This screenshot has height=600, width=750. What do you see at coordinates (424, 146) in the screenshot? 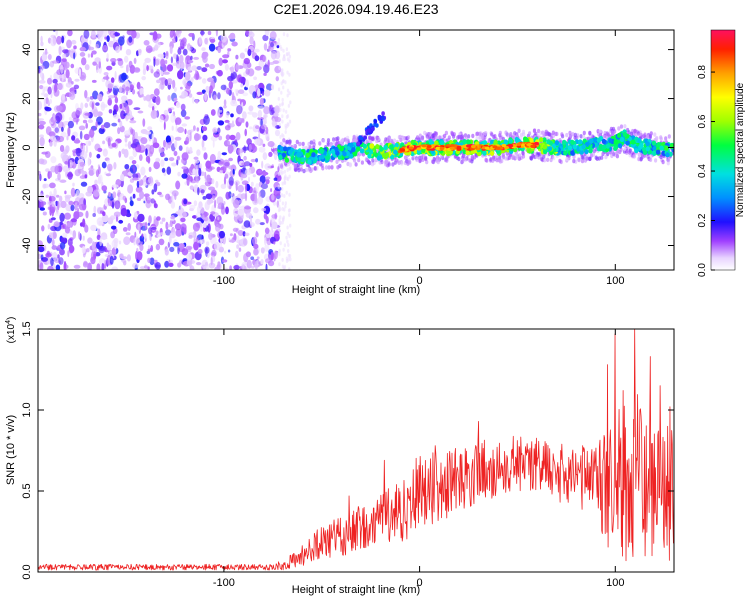
I see `trace-peak` at bounding box center [424, 146].